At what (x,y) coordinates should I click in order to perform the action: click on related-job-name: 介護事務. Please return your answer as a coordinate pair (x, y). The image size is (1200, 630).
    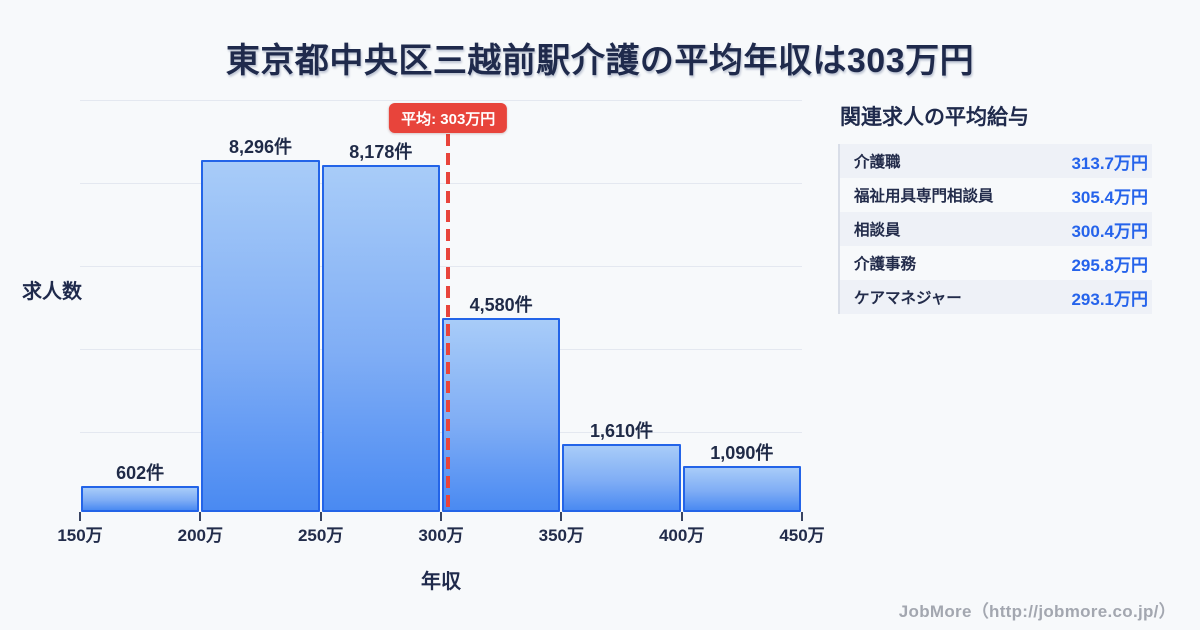
    Looking at the image, I should click on (885, 264).